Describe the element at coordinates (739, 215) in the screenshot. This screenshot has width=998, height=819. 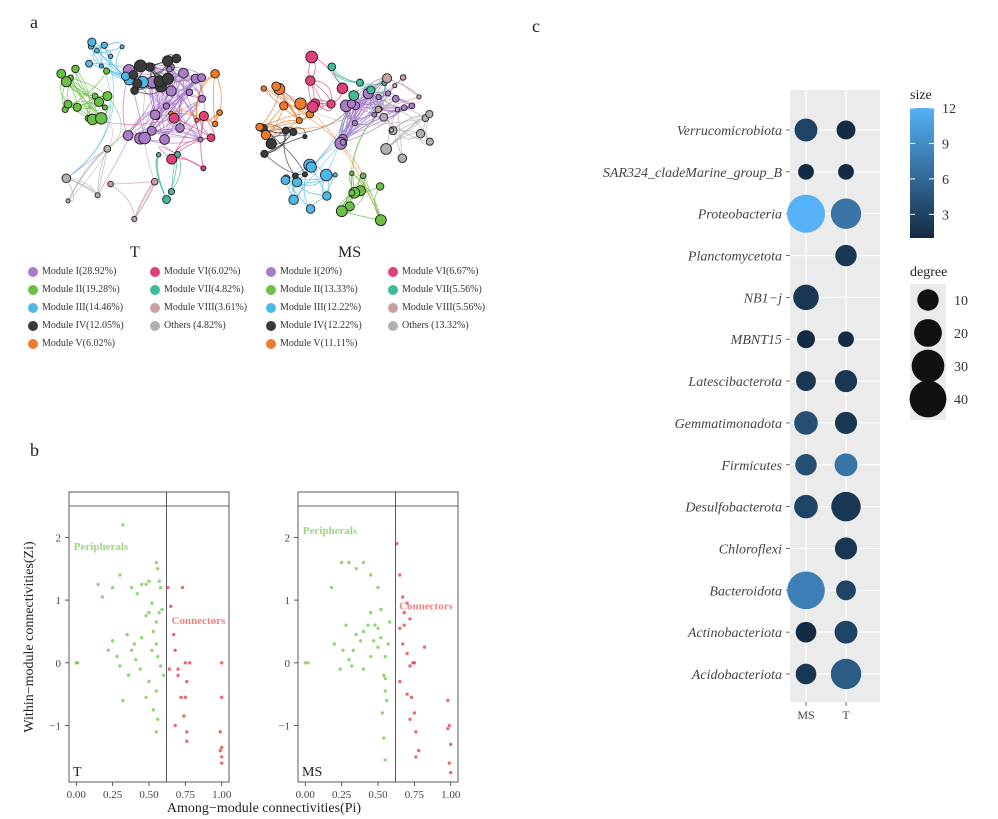
I see `category-label: Proteobacteria` at that location.